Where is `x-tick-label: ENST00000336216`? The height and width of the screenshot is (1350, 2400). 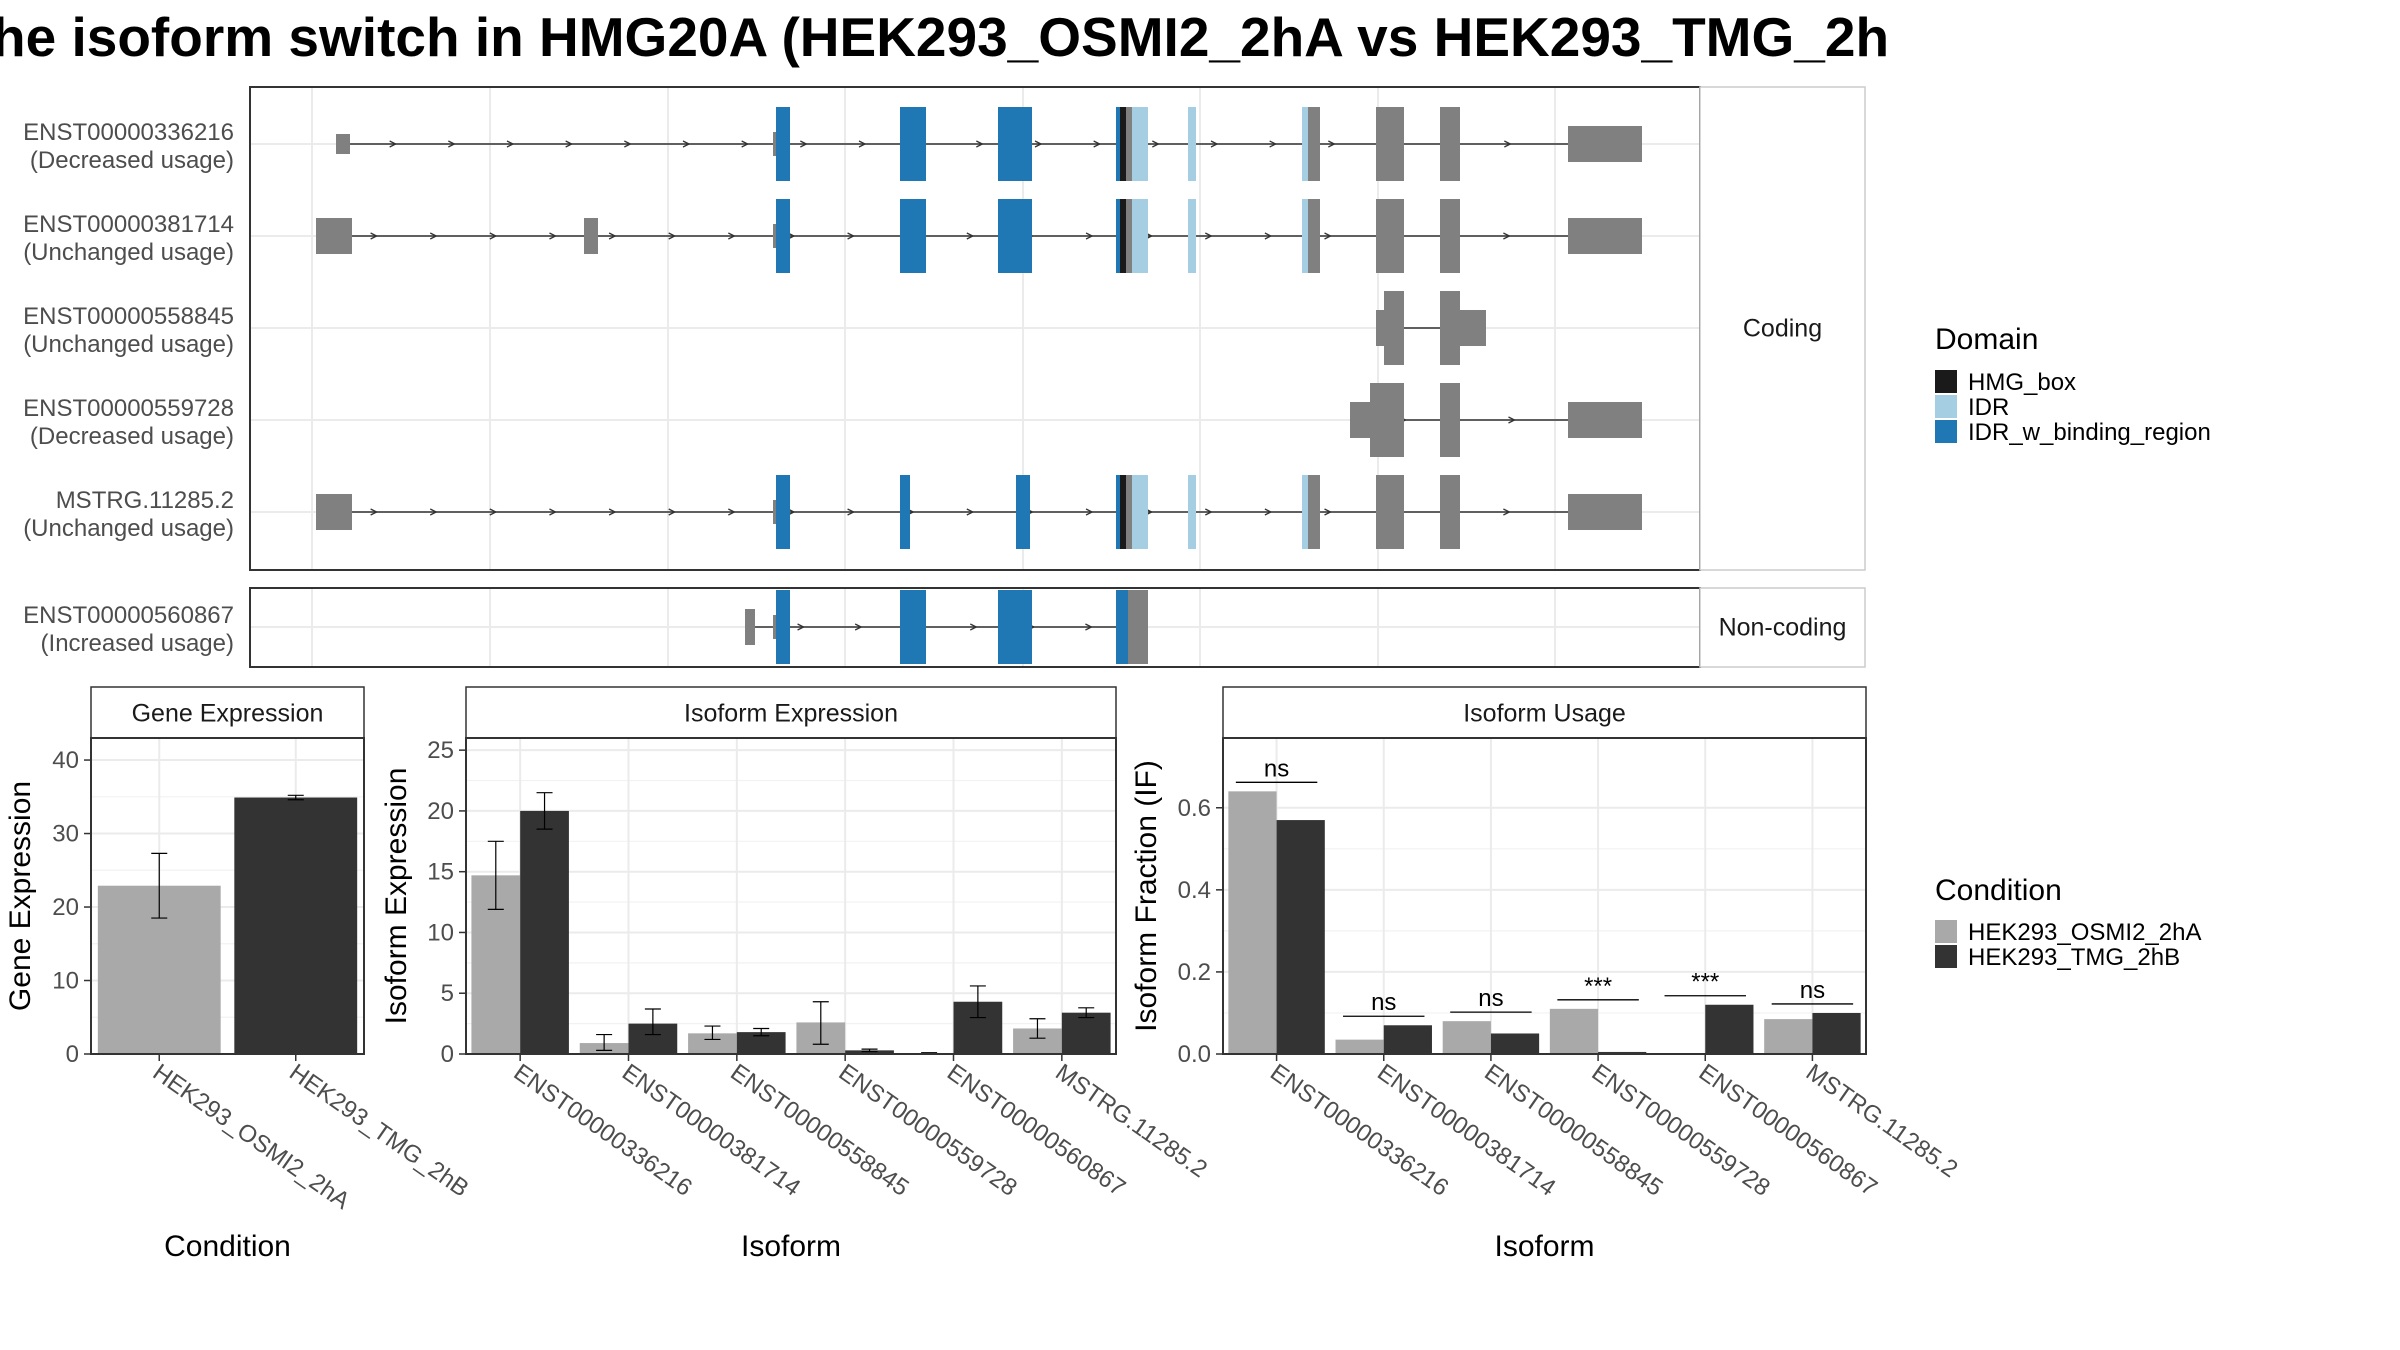
x-tick-label: ENST00000336216 is located at coordinates (1359, 1130).